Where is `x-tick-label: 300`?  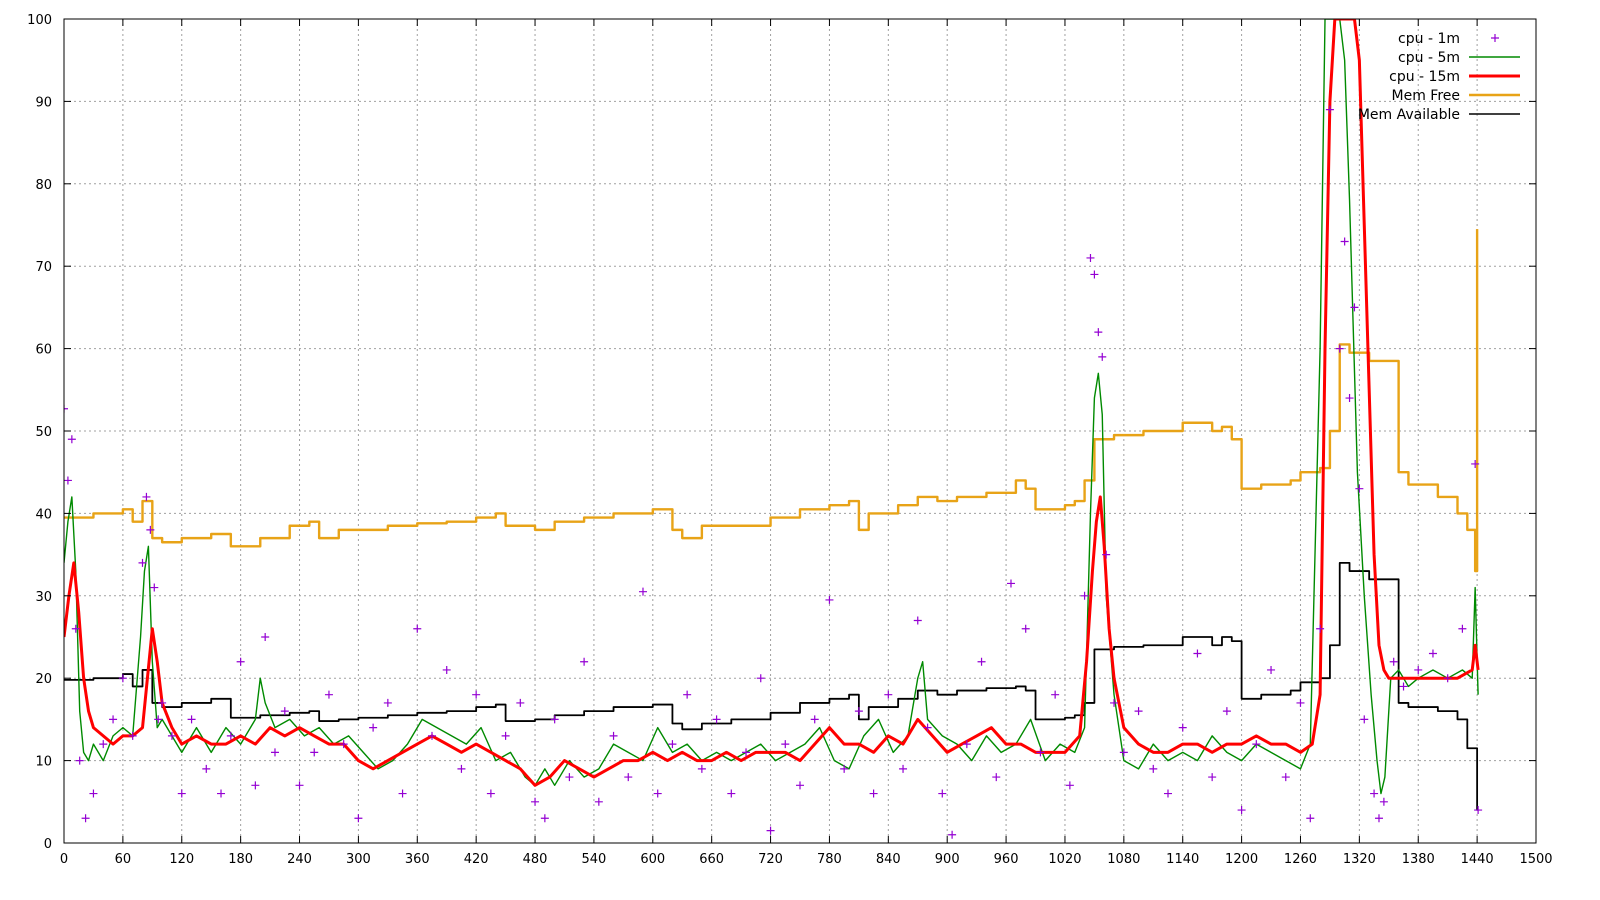 x-tick-label: 300 is located at coordinates (358, 859).